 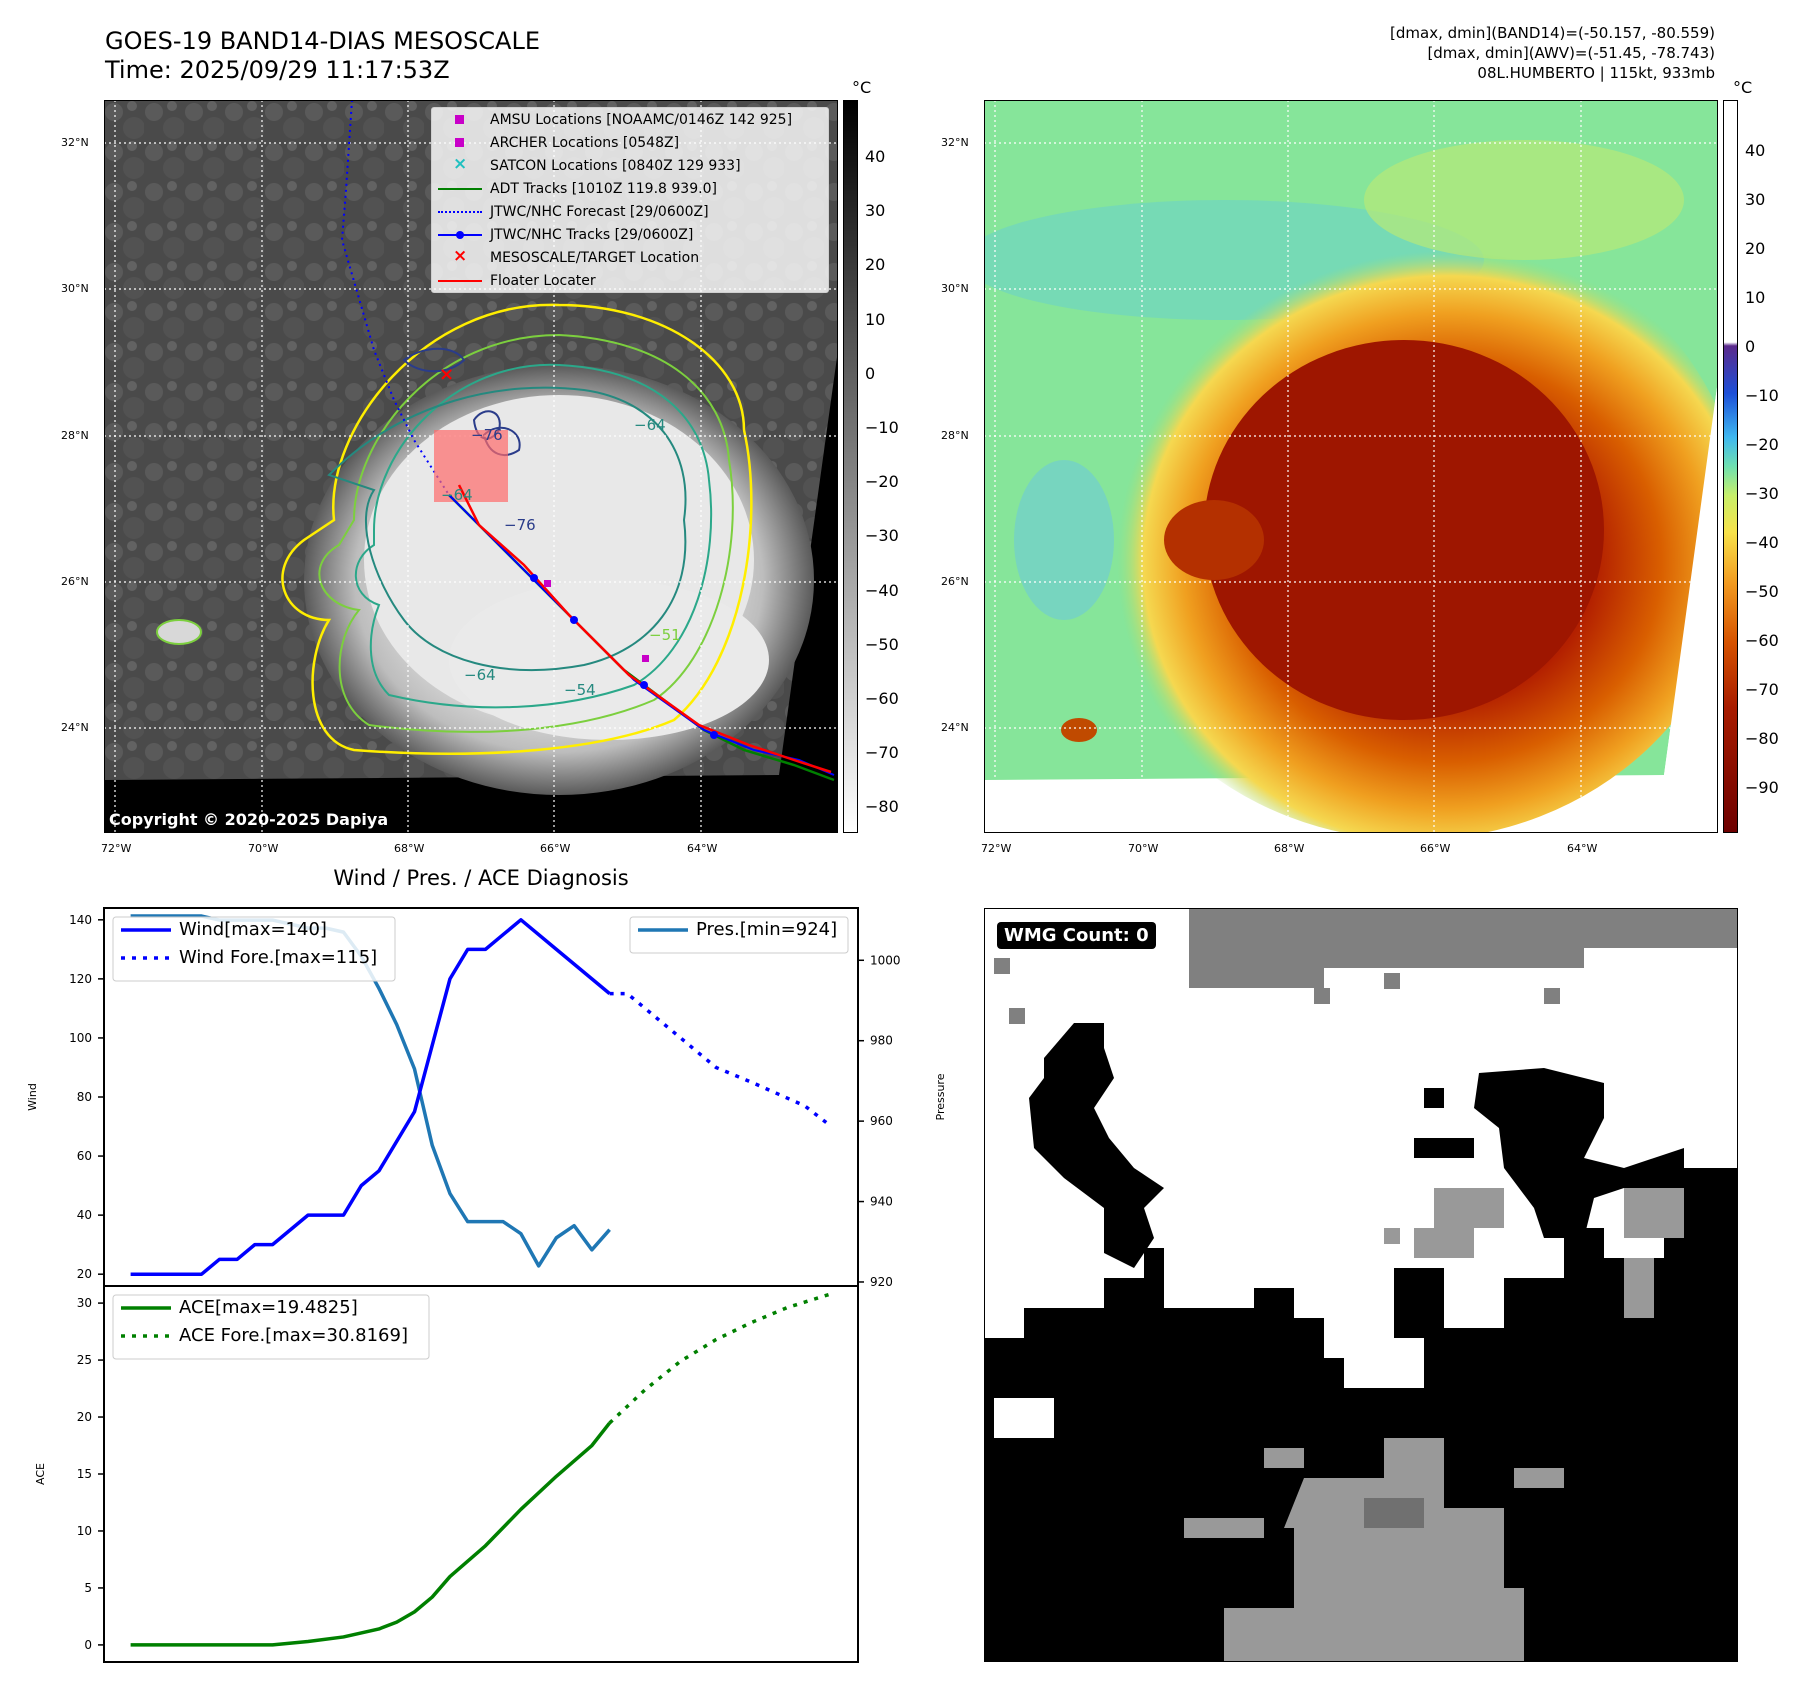 What do you see at coordinates (721, 1059) in the screenshot?
I see `wind-forecast-line` at bounding box center [721, 1059].